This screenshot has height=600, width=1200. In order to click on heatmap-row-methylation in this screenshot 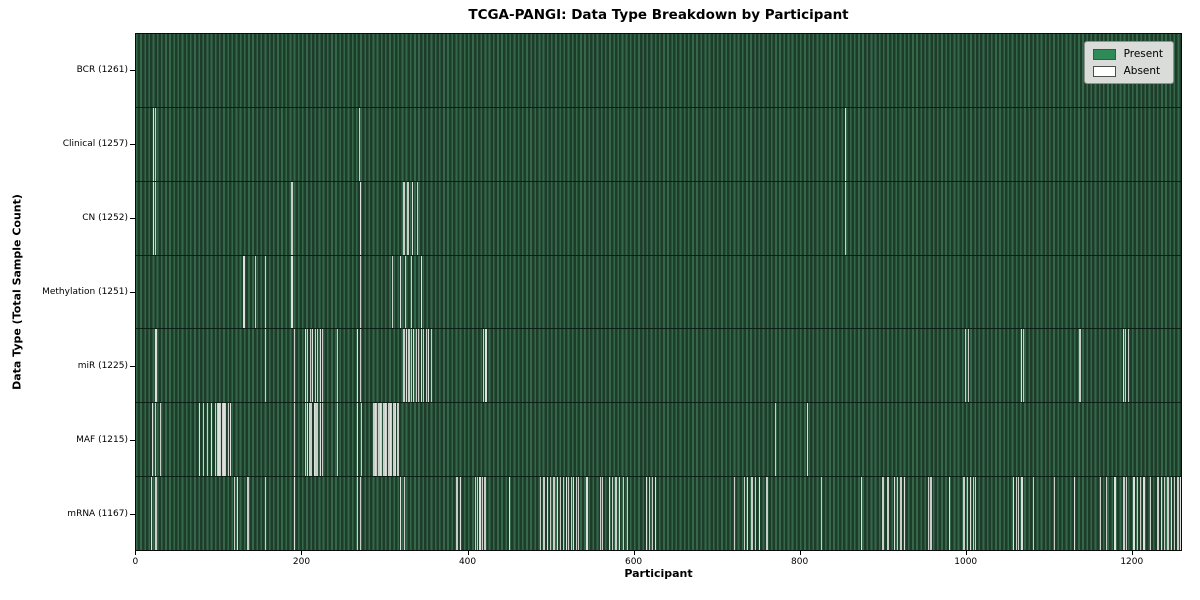, I will do `click(658, 291)`.